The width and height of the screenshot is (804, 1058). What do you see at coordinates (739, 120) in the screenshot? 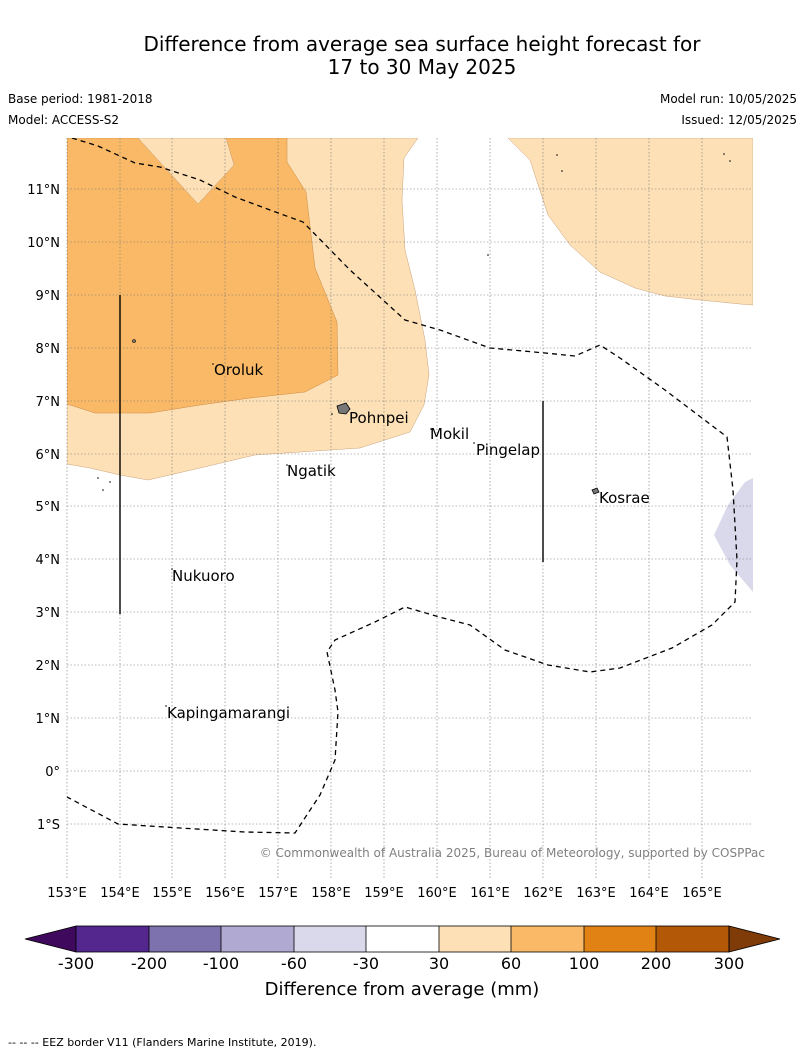
I see `issued-date: Issued: 12/05/2025` at bounding box center [739, 120].